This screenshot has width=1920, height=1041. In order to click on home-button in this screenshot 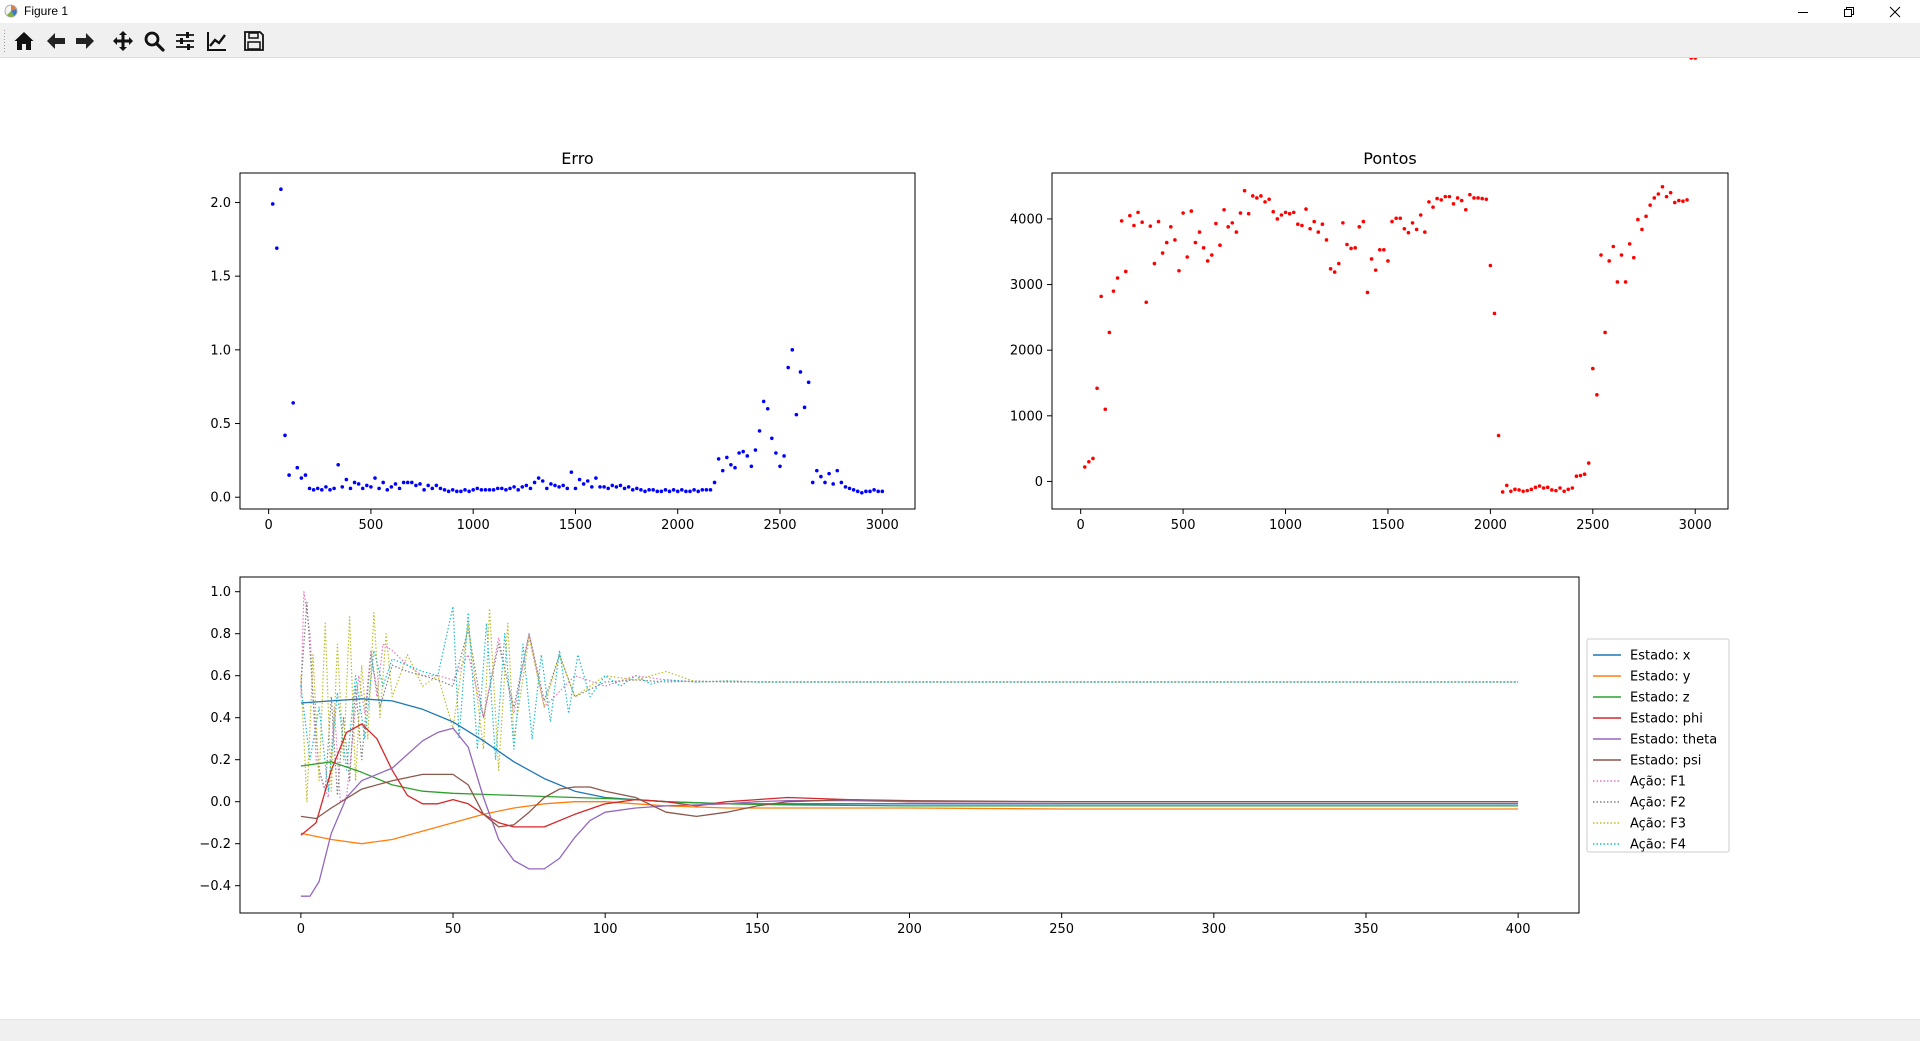, I will do `click(24, 41)`.